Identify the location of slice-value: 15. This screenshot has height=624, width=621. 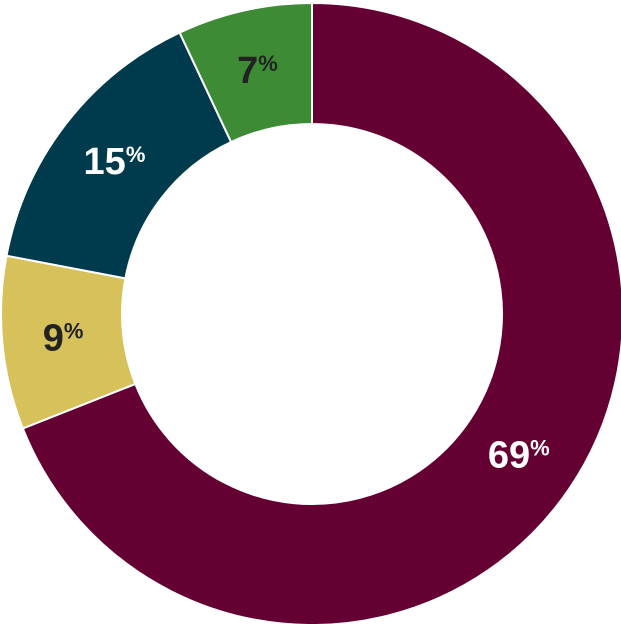
(105, 162).